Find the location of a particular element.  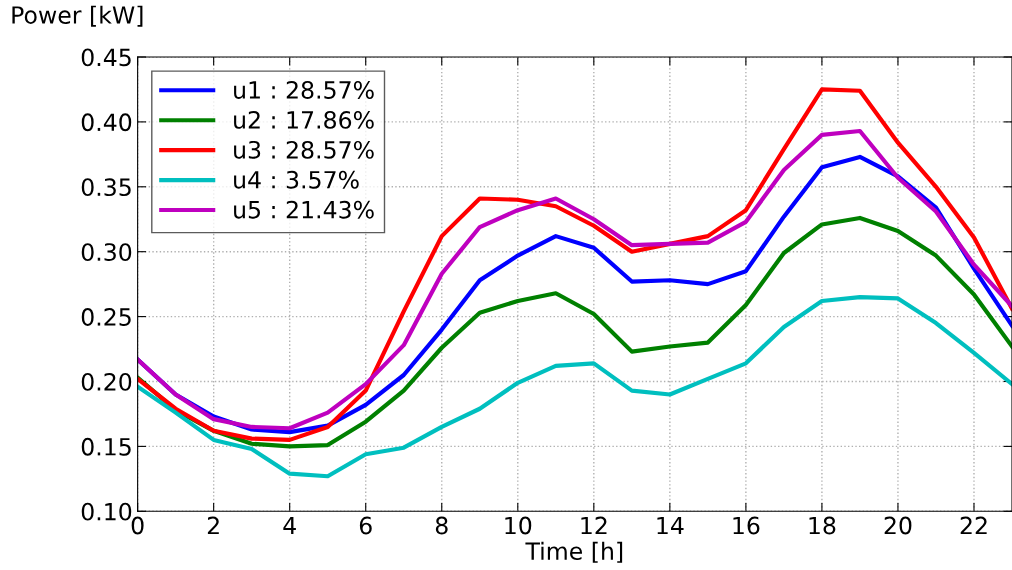

x-tick-label: 6 is located at coordinates (365, 525).